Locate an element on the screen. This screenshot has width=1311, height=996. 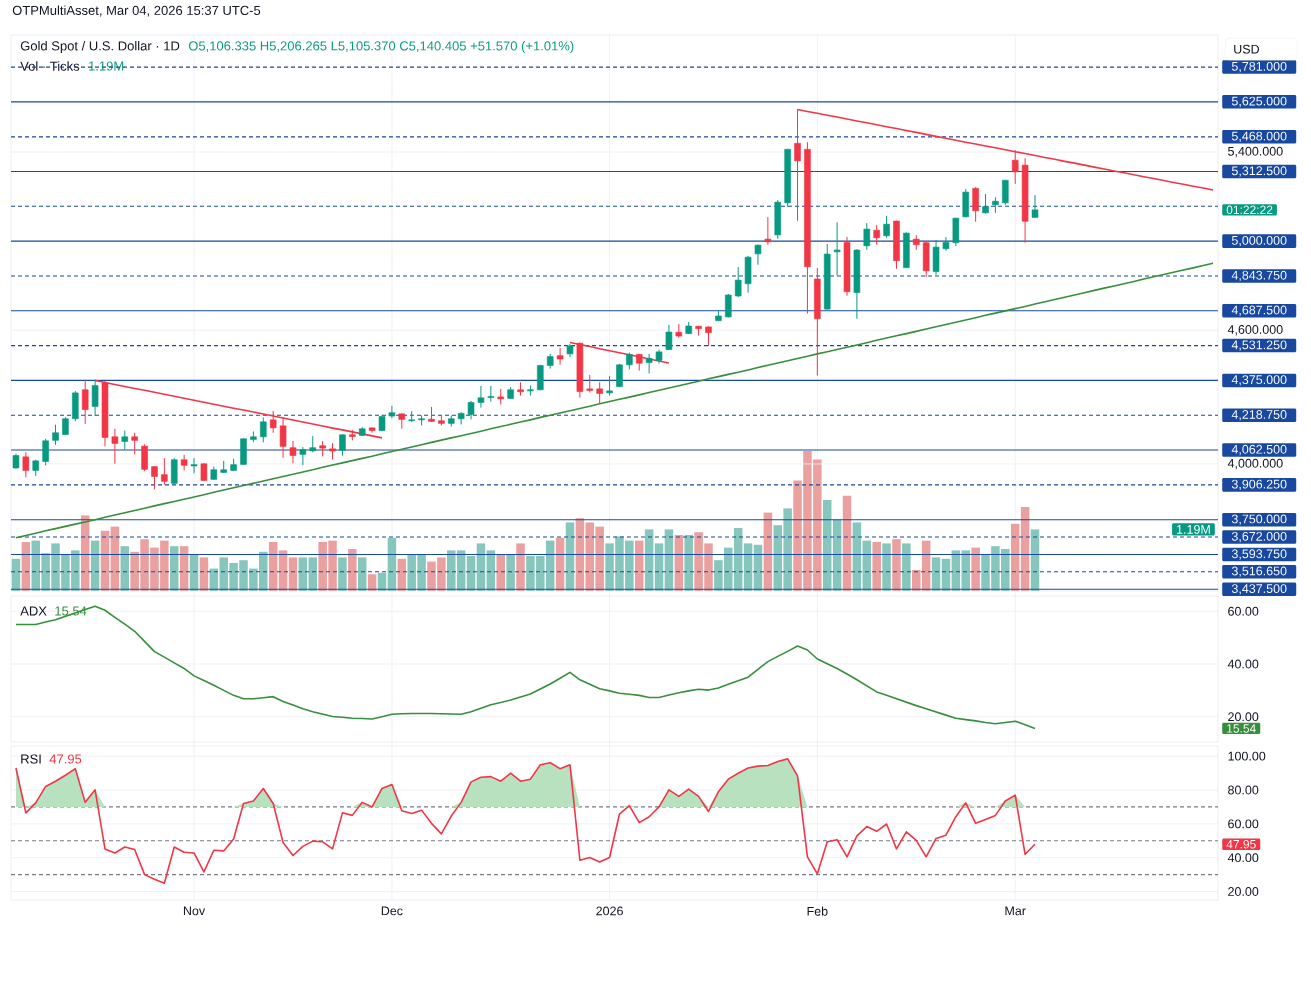
series-label: ADX is located at coordinates (33, 611).